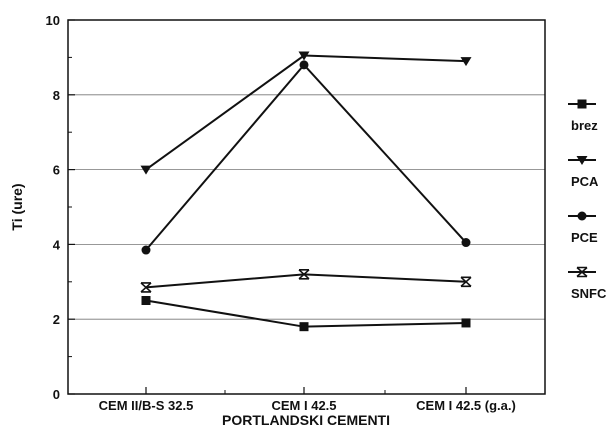 This screenshot has height=427, width=616. Describe the element at coordinates (589, 293) in the screenshot. I see `legend-label-snfc: SNFC` at that location.